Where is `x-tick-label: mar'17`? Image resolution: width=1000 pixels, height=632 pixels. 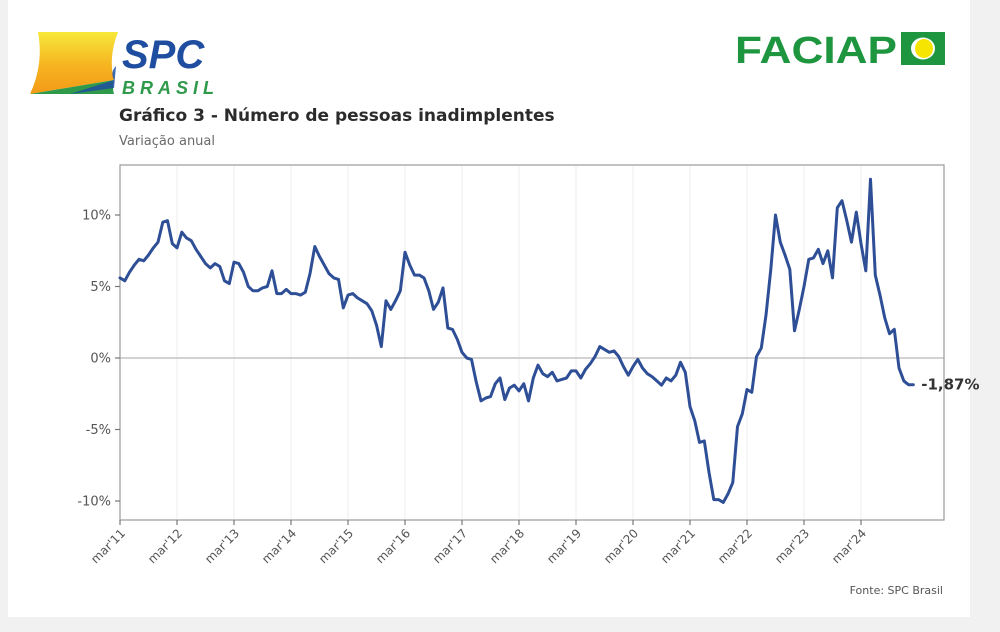
x-tick-label: mar'17 is located at coordinates (450, 546).